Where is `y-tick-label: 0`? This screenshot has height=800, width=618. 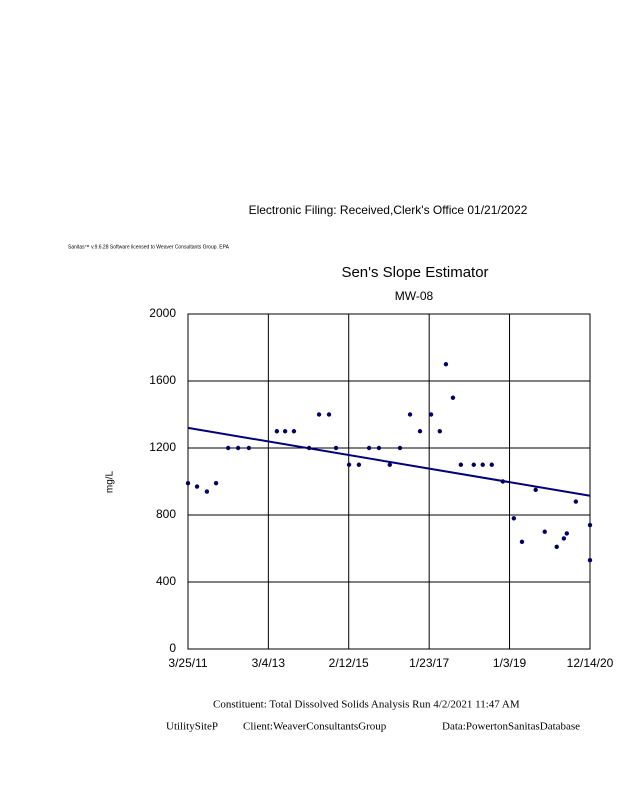 y-tick-label: 0 is located at coordinates (172, 648).